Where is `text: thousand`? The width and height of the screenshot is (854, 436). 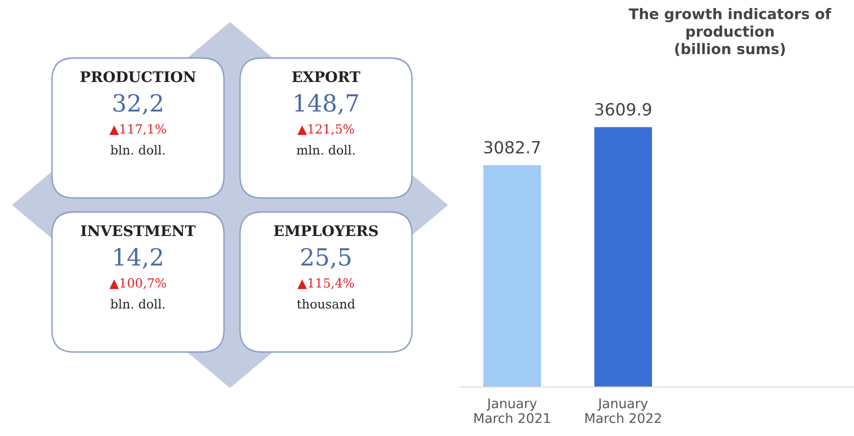
text: thousand is located at coordinates (326, 303).